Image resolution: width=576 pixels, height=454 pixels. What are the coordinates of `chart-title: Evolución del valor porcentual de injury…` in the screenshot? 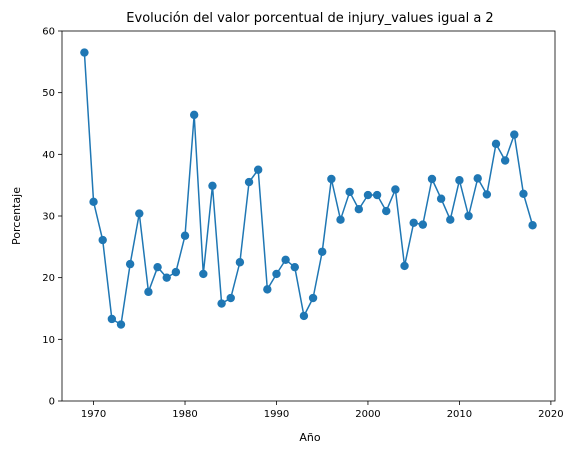 It's located at (309, 18).